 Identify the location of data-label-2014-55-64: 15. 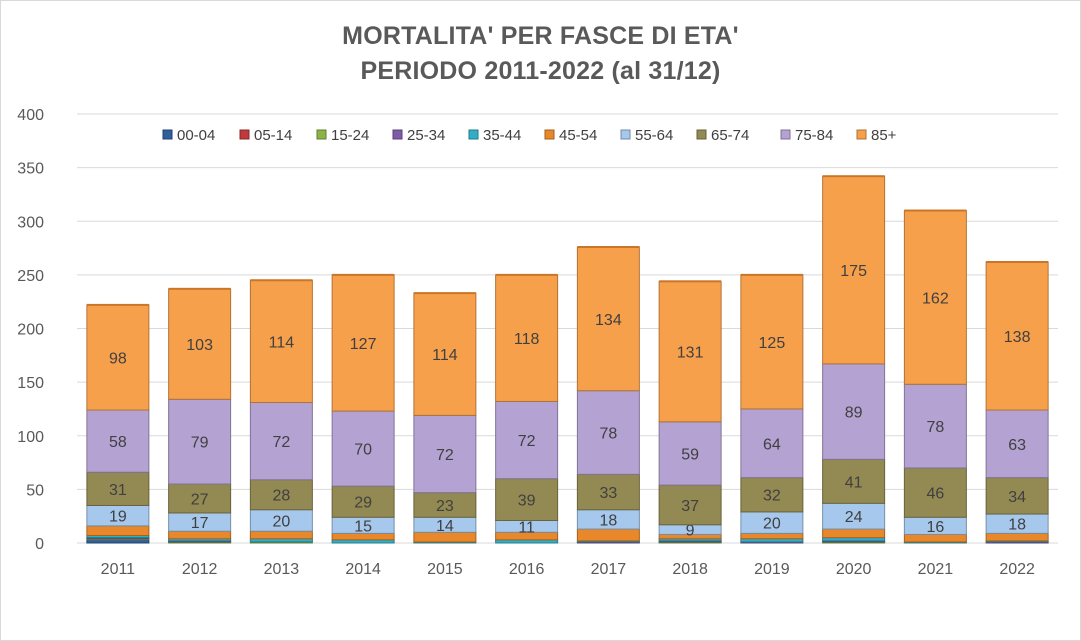
(363, 526).